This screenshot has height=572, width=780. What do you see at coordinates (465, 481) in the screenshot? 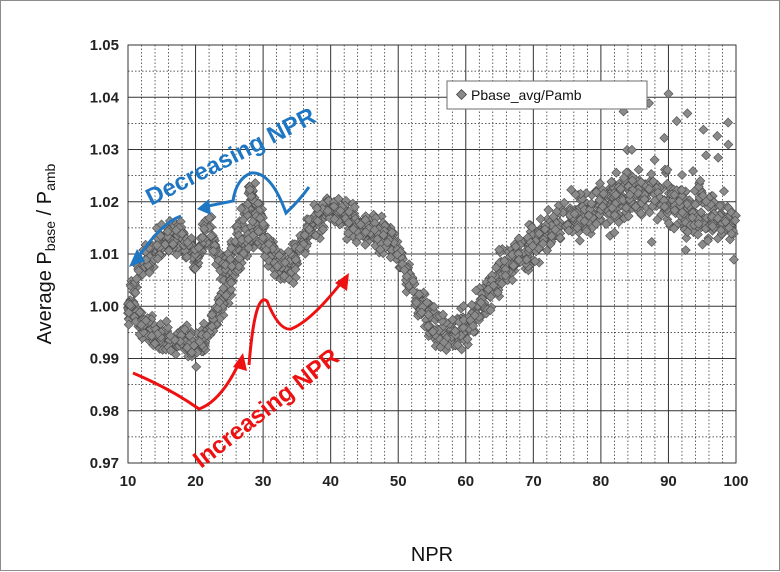
I see `x-tick-label: 60` at bounding box center [465, 481].